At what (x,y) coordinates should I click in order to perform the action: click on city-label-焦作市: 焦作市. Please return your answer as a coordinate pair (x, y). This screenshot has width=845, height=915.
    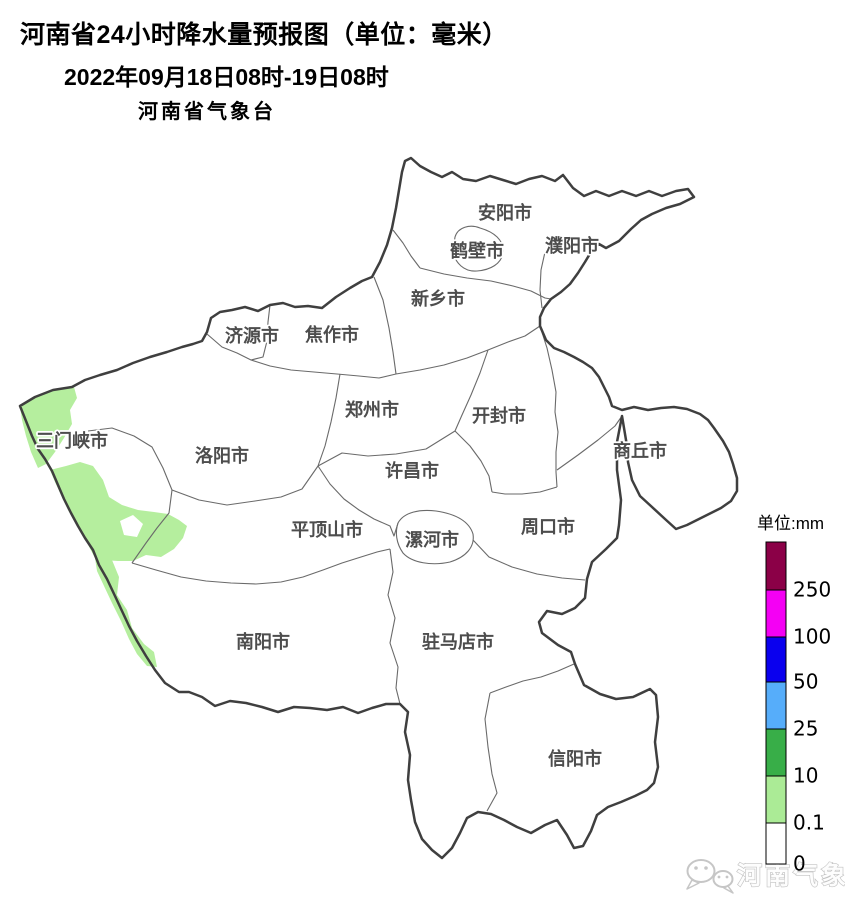
    Looking at the image, I should click on (331, 334).